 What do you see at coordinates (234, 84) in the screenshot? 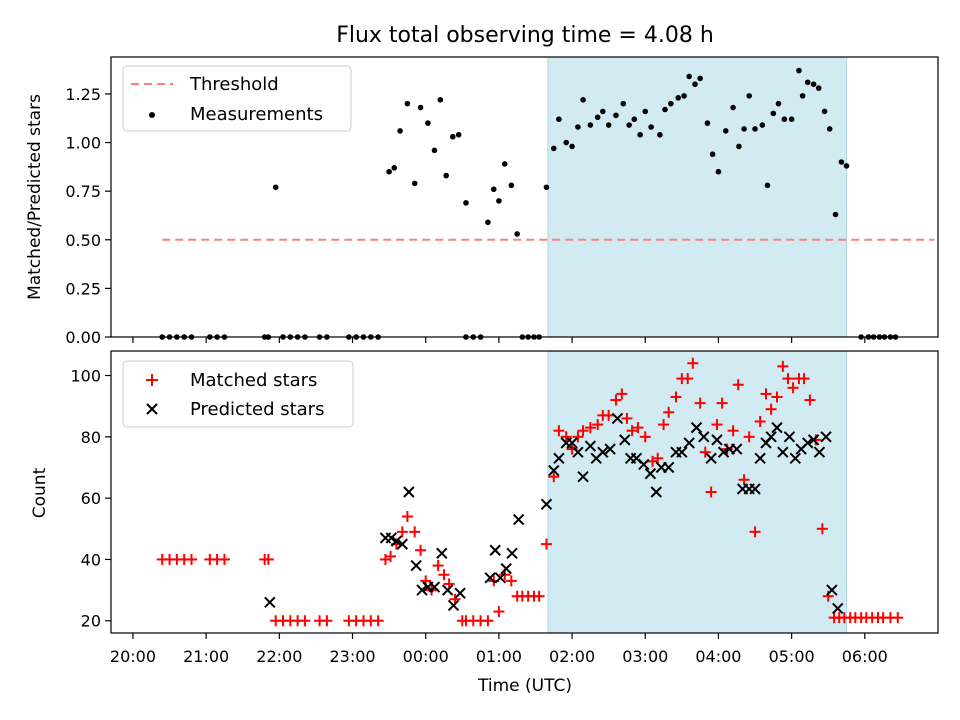
I see `legend-threshold-label: Threshold` at bounding box center [234, 84].